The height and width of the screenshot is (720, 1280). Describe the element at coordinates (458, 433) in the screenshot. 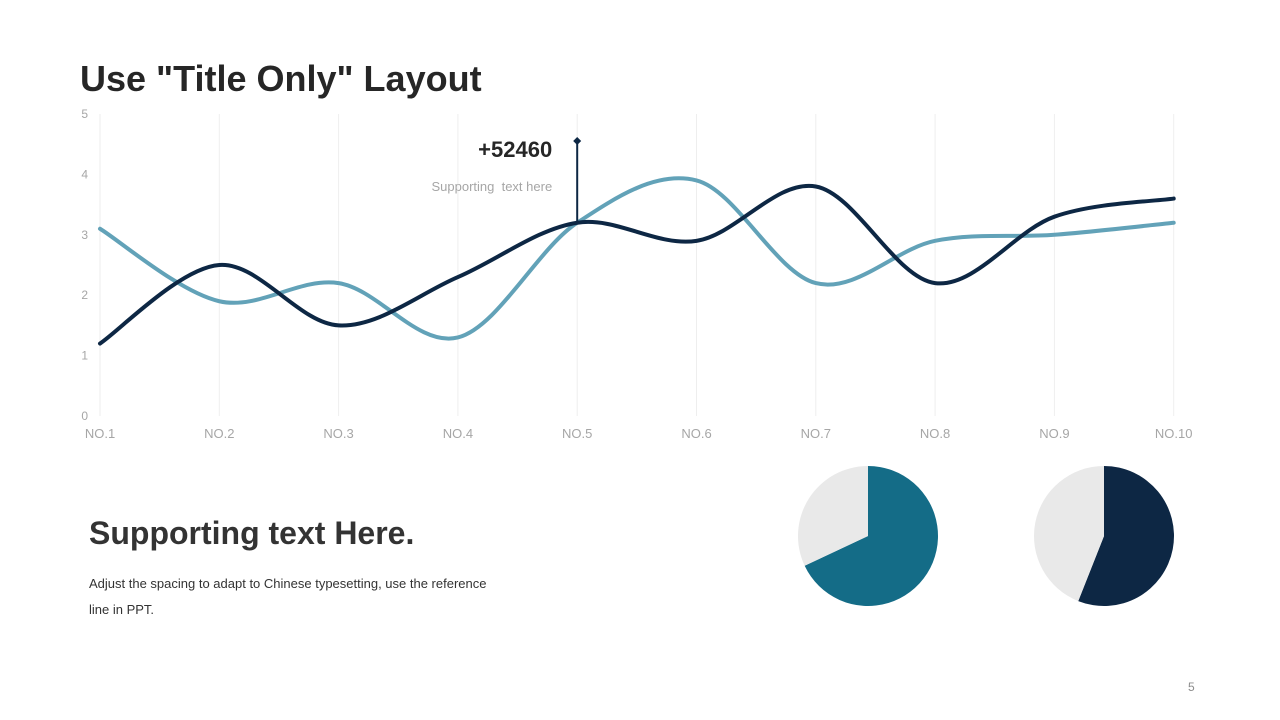

I see `x-tick-label: NO.4` at that location.